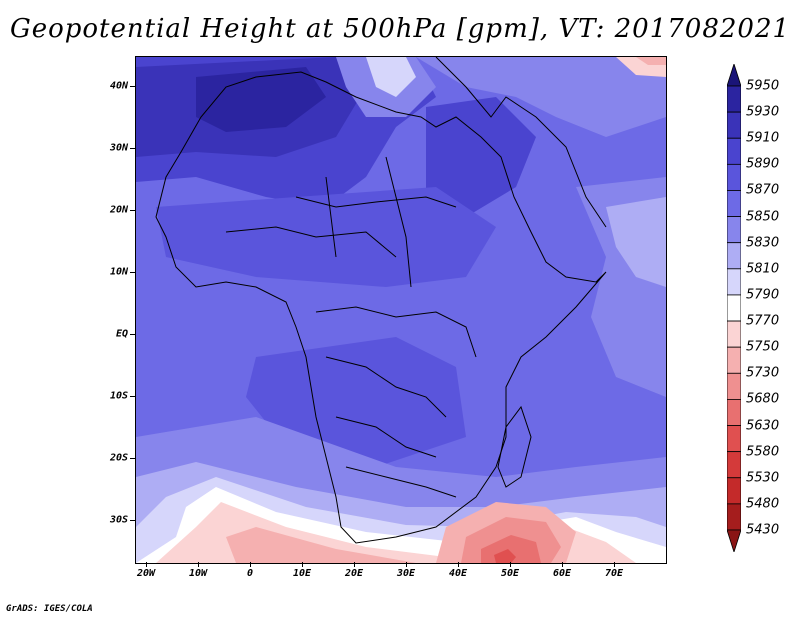  Describe the element at coordinates (763, 373) in the screenshot. I see `colorbar-label: 5730` at that location.